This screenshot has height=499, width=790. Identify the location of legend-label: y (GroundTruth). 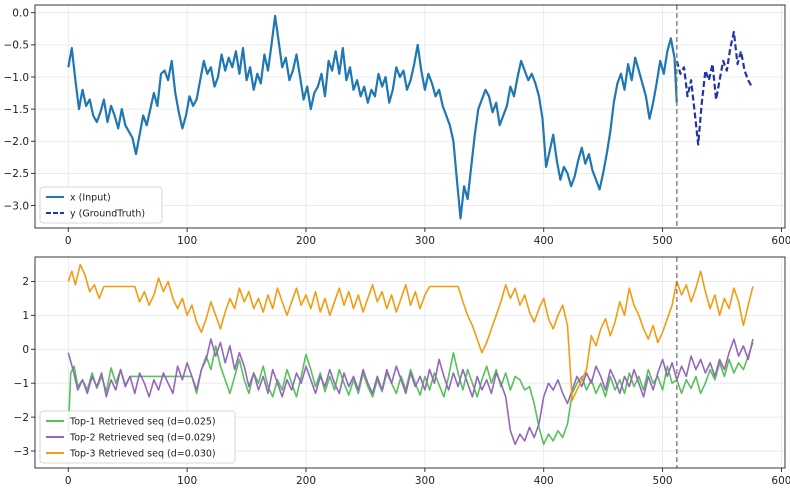
(107, 214).